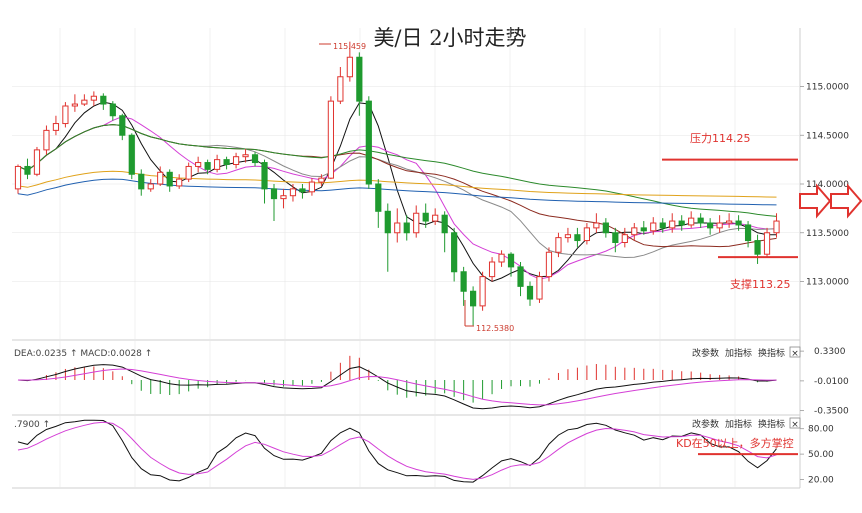  What do you see at coordinates (821, 455) in the screenshot?
I see `kd-tick-label: 50.00` at bounding box center [821, 455].